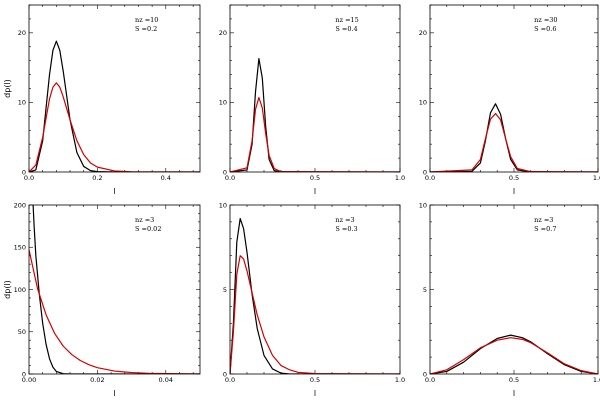 This screenshot has height=402, width=600. Describe the element at coordinates (346, 29) in the screenshot. I see `parameter-annotation: S =0.4` at that location.